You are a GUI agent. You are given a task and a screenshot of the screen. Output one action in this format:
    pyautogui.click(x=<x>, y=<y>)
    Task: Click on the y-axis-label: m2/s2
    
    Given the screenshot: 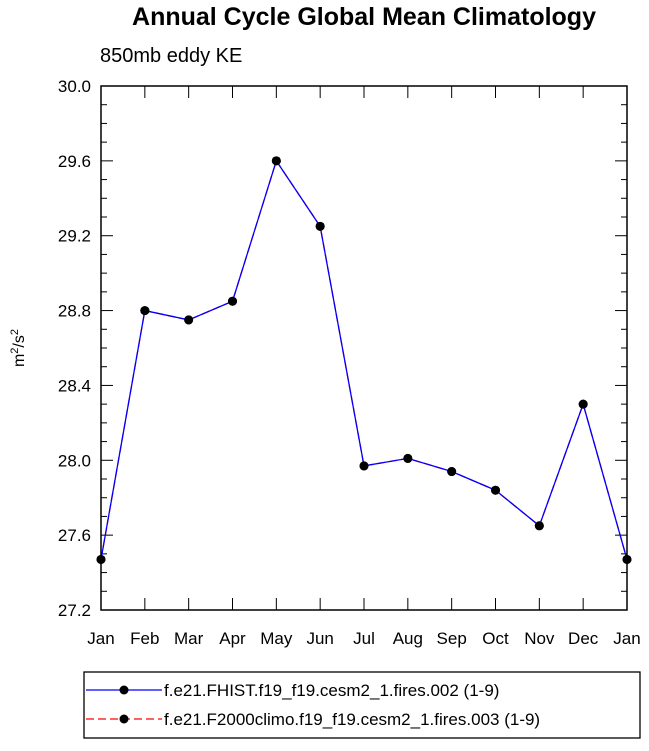 What is the action you would take?
    pyautogui.click(x=18, y=348)
    